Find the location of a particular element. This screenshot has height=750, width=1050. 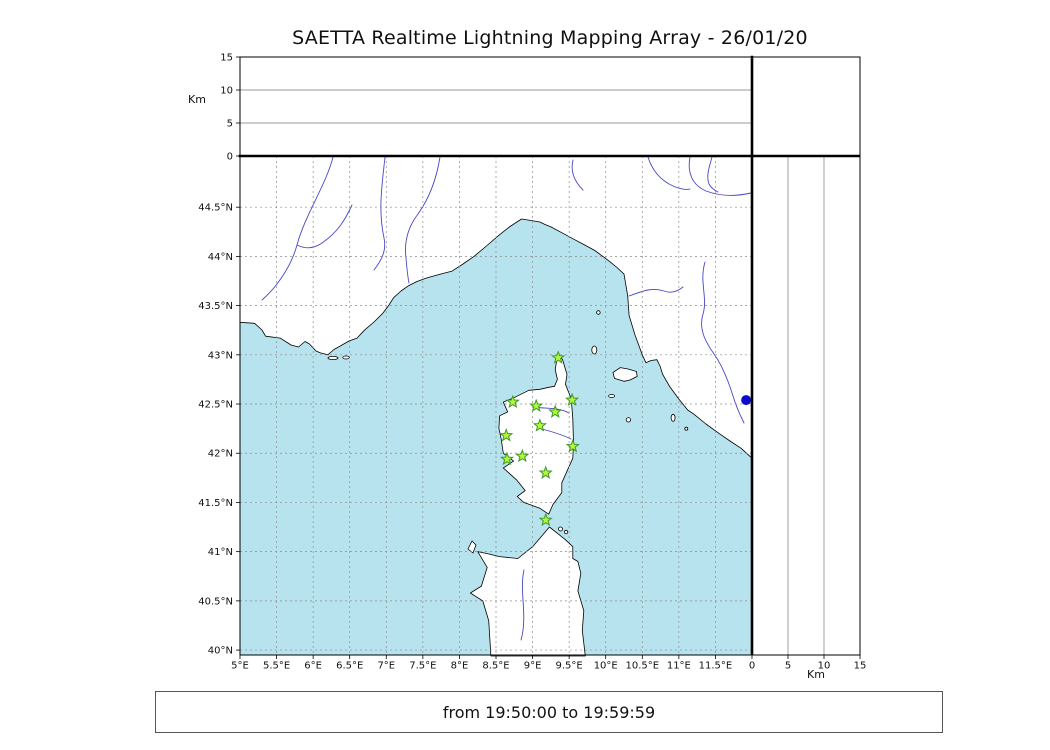

lon-tick-label: 8.5°E is located at coordinates (495, 666).